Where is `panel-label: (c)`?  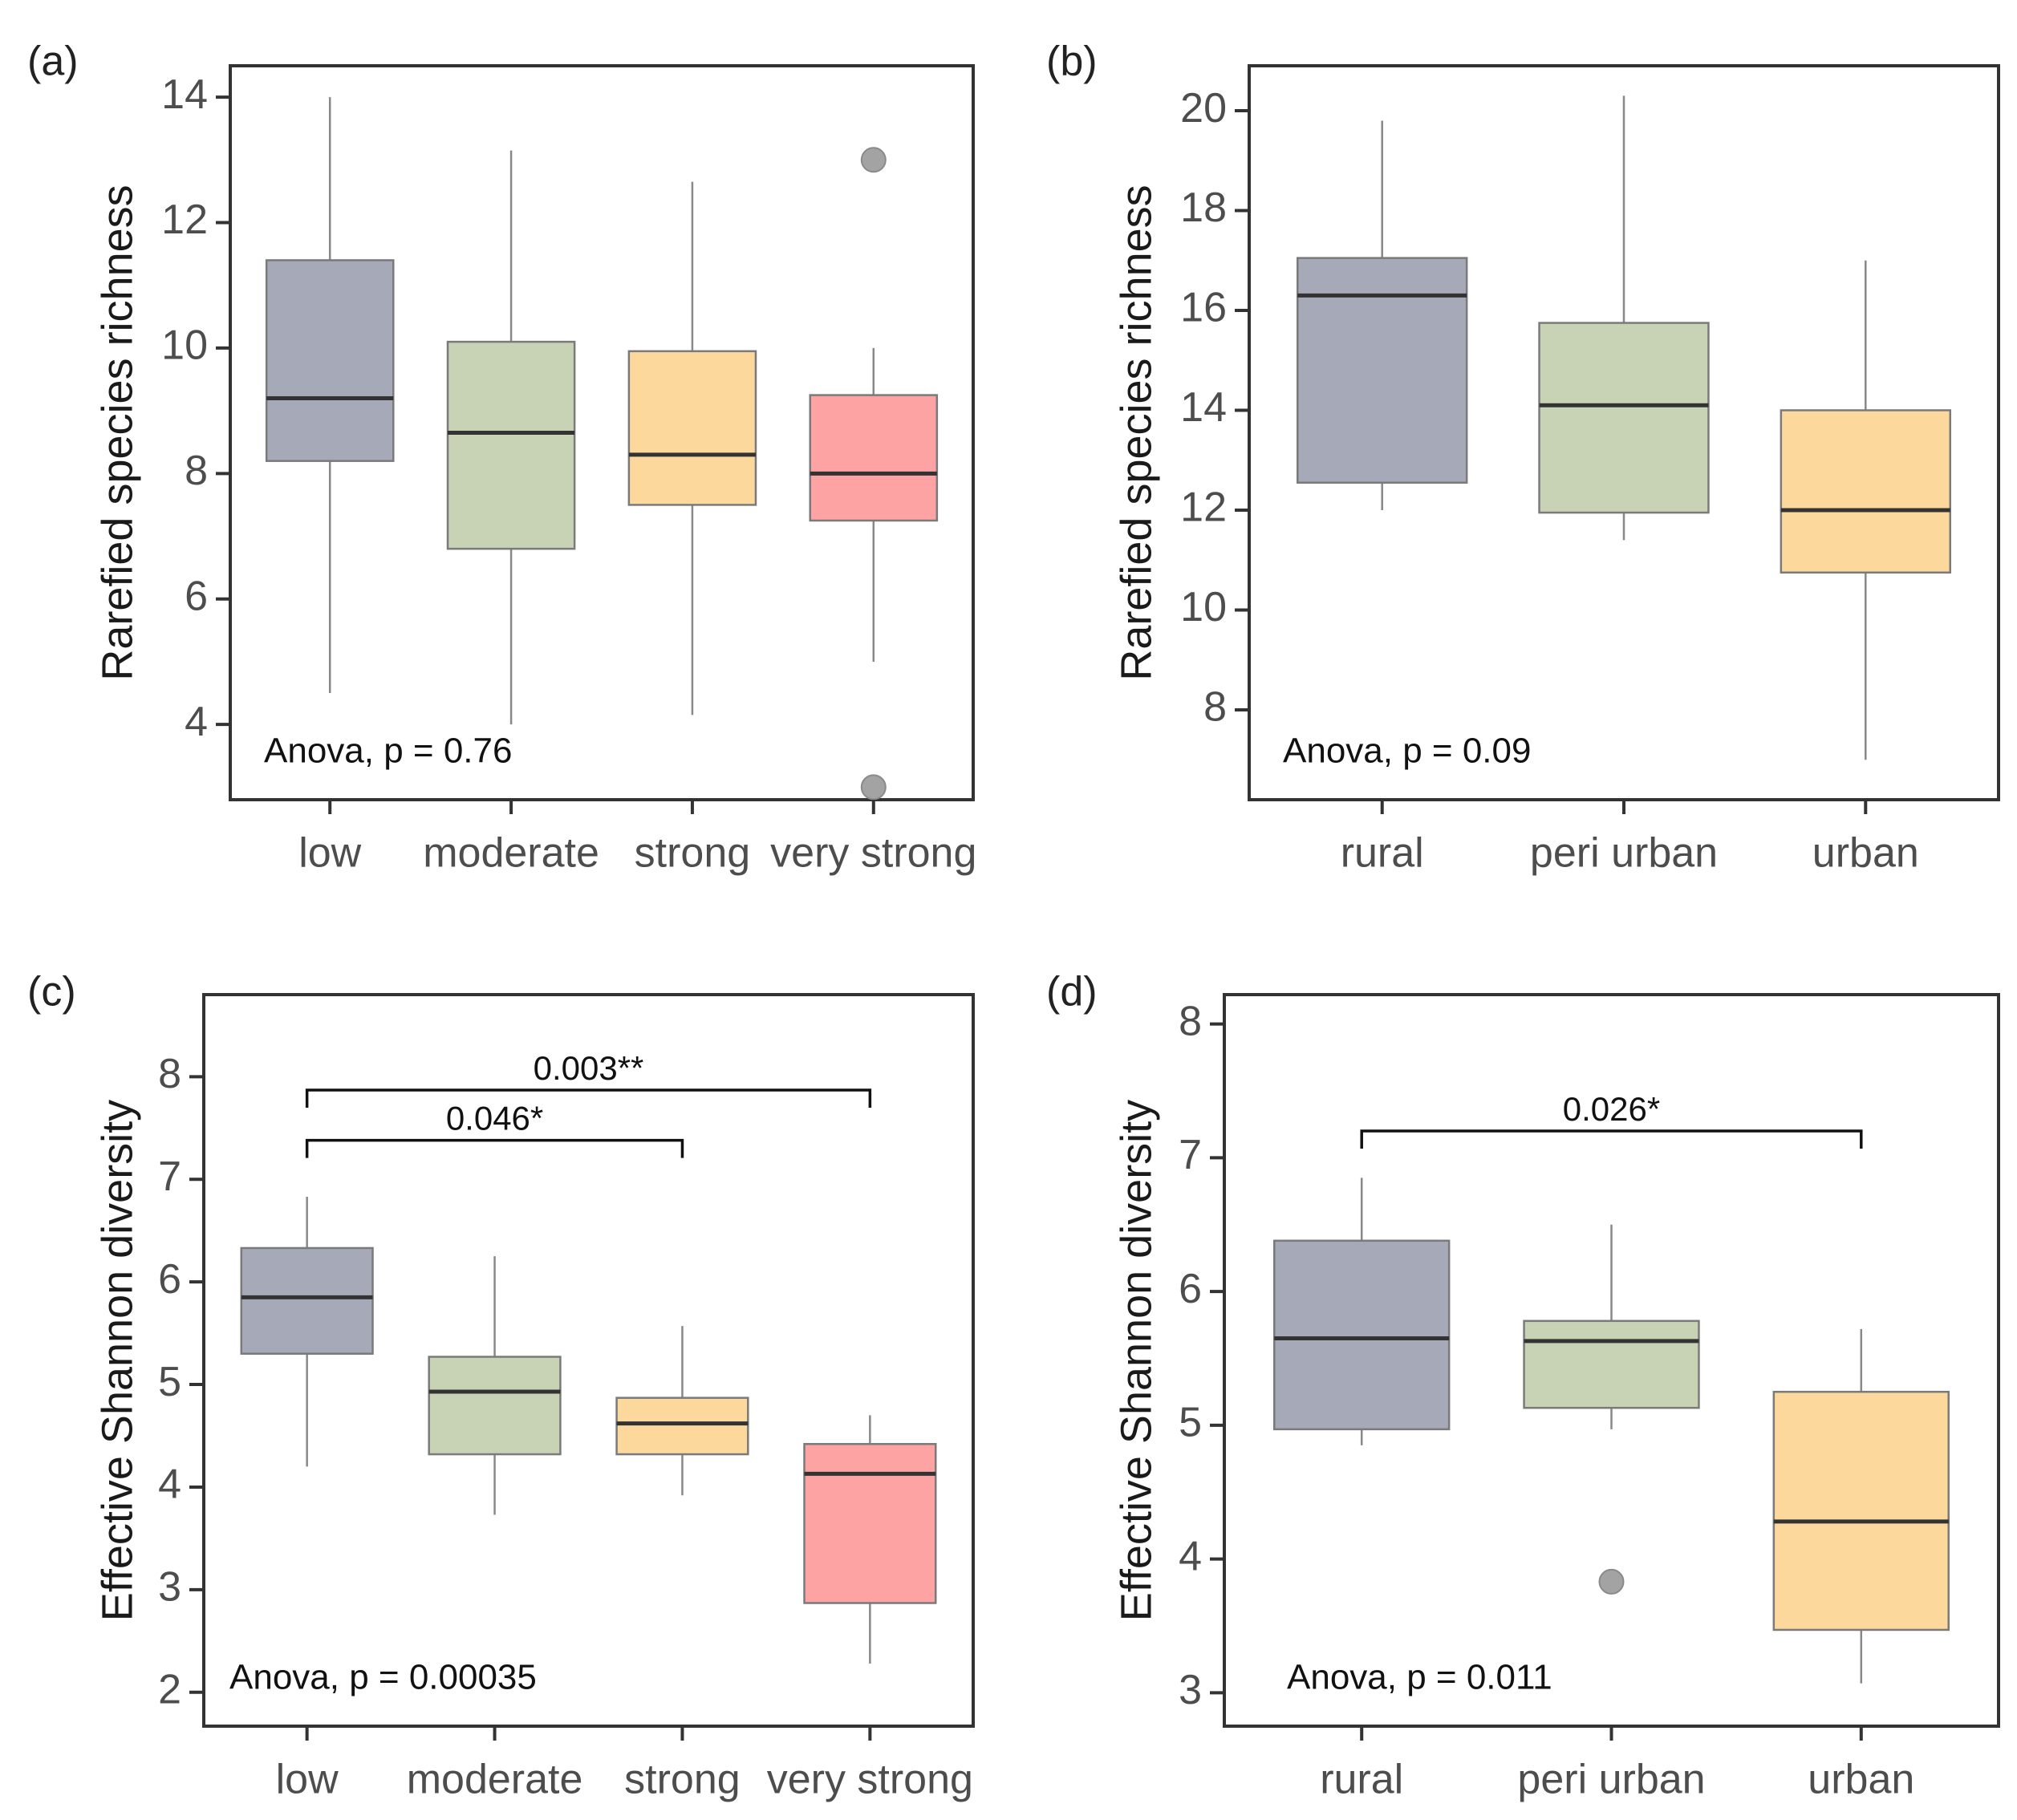 panel-label: (c) is located at coordinates (51, 992).